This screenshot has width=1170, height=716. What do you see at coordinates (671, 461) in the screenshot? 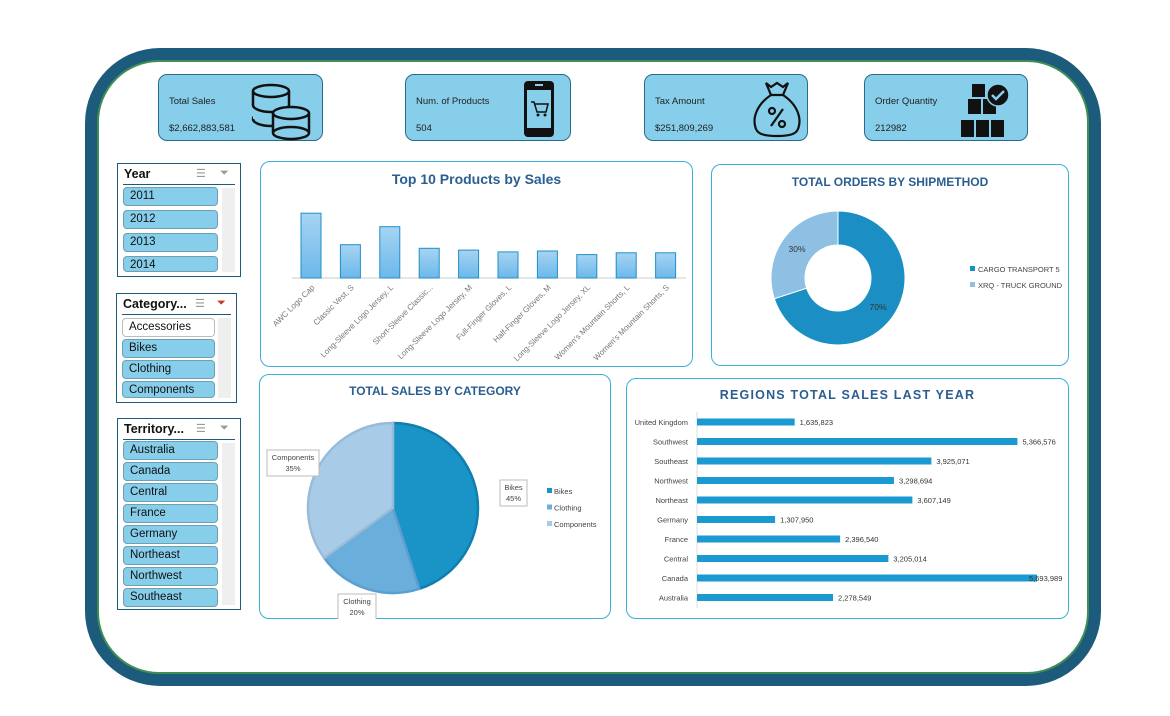
I see `y-tick-label: Southeast` at bounding box center [671, 461].